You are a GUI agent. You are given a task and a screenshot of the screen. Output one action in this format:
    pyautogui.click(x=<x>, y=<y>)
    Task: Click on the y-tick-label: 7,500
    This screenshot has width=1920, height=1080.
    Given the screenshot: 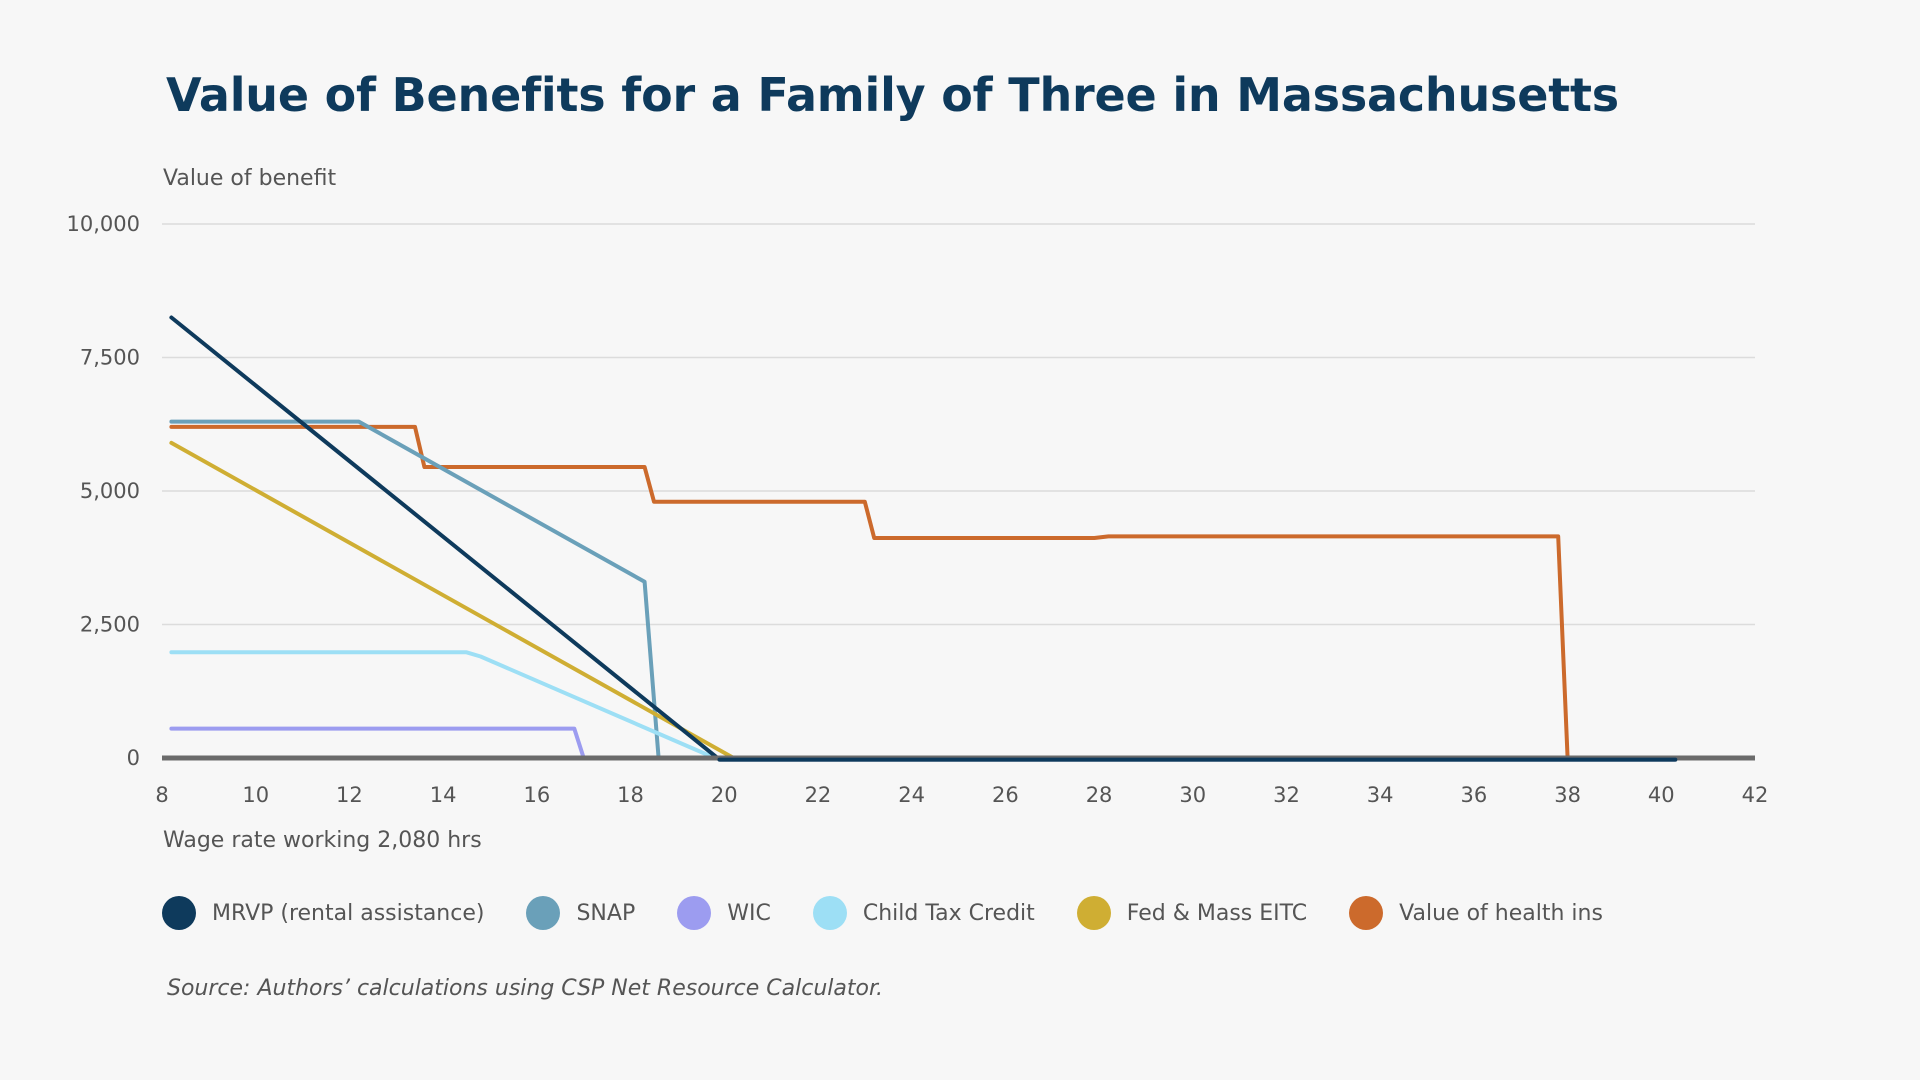 What is the action you would take?
    pyautogui.click(x=110, y=358)
    